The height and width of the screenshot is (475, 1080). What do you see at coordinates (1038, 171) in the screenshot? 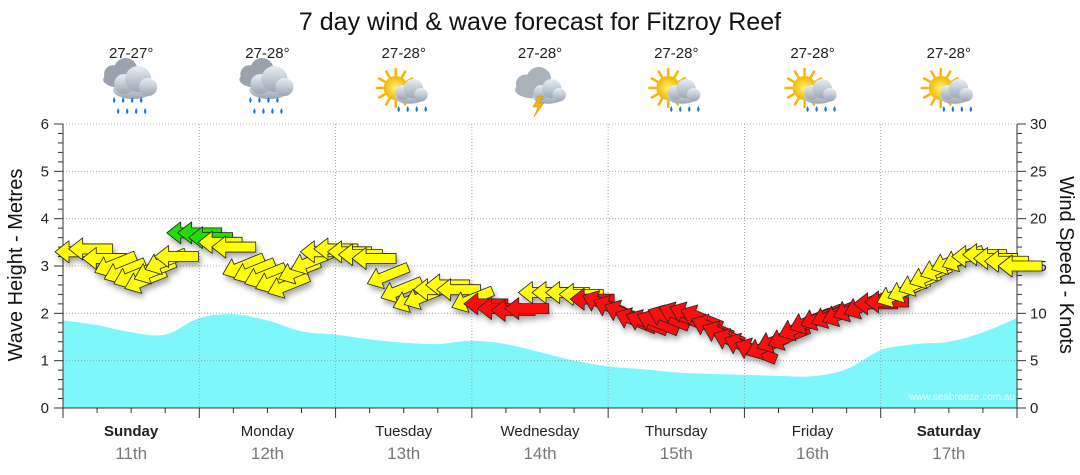
I see `y-tick-label-right: 25` at bounding box center [1038, 171].